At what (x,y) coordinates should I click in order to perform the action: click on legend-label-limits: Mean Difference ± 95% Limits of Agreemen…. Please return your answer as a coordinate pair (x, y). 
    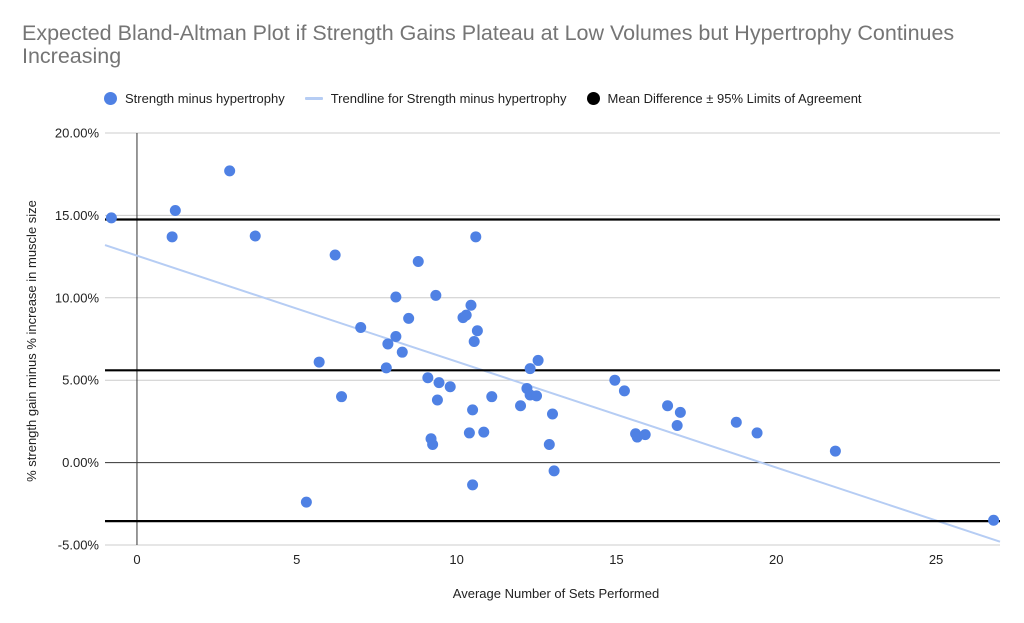
    Looking at the image, I should click on (734, 98).